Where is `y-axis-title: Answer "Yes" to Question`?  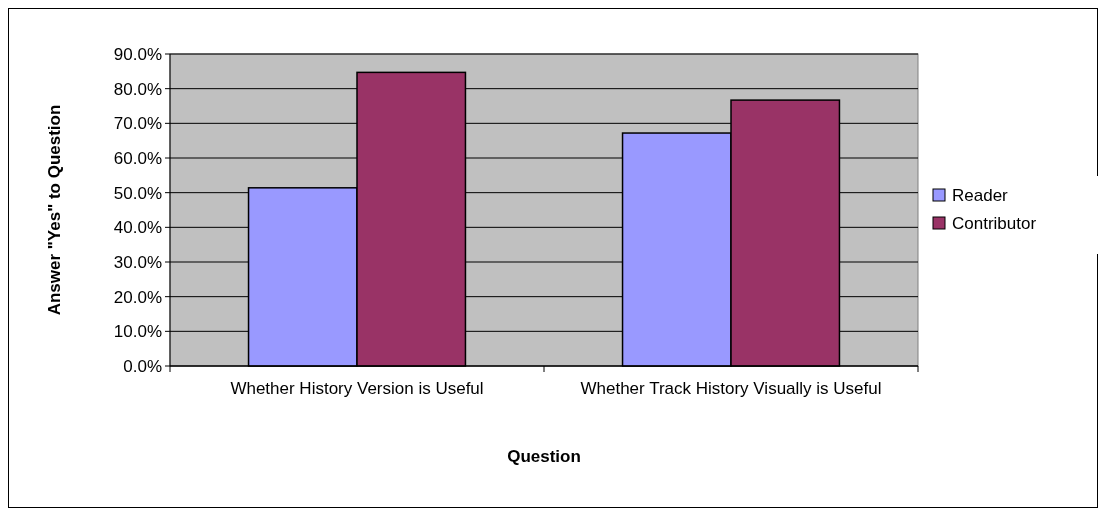 y-axis-title: Answer "Yes" to Question is located at coordinates (54, 210).